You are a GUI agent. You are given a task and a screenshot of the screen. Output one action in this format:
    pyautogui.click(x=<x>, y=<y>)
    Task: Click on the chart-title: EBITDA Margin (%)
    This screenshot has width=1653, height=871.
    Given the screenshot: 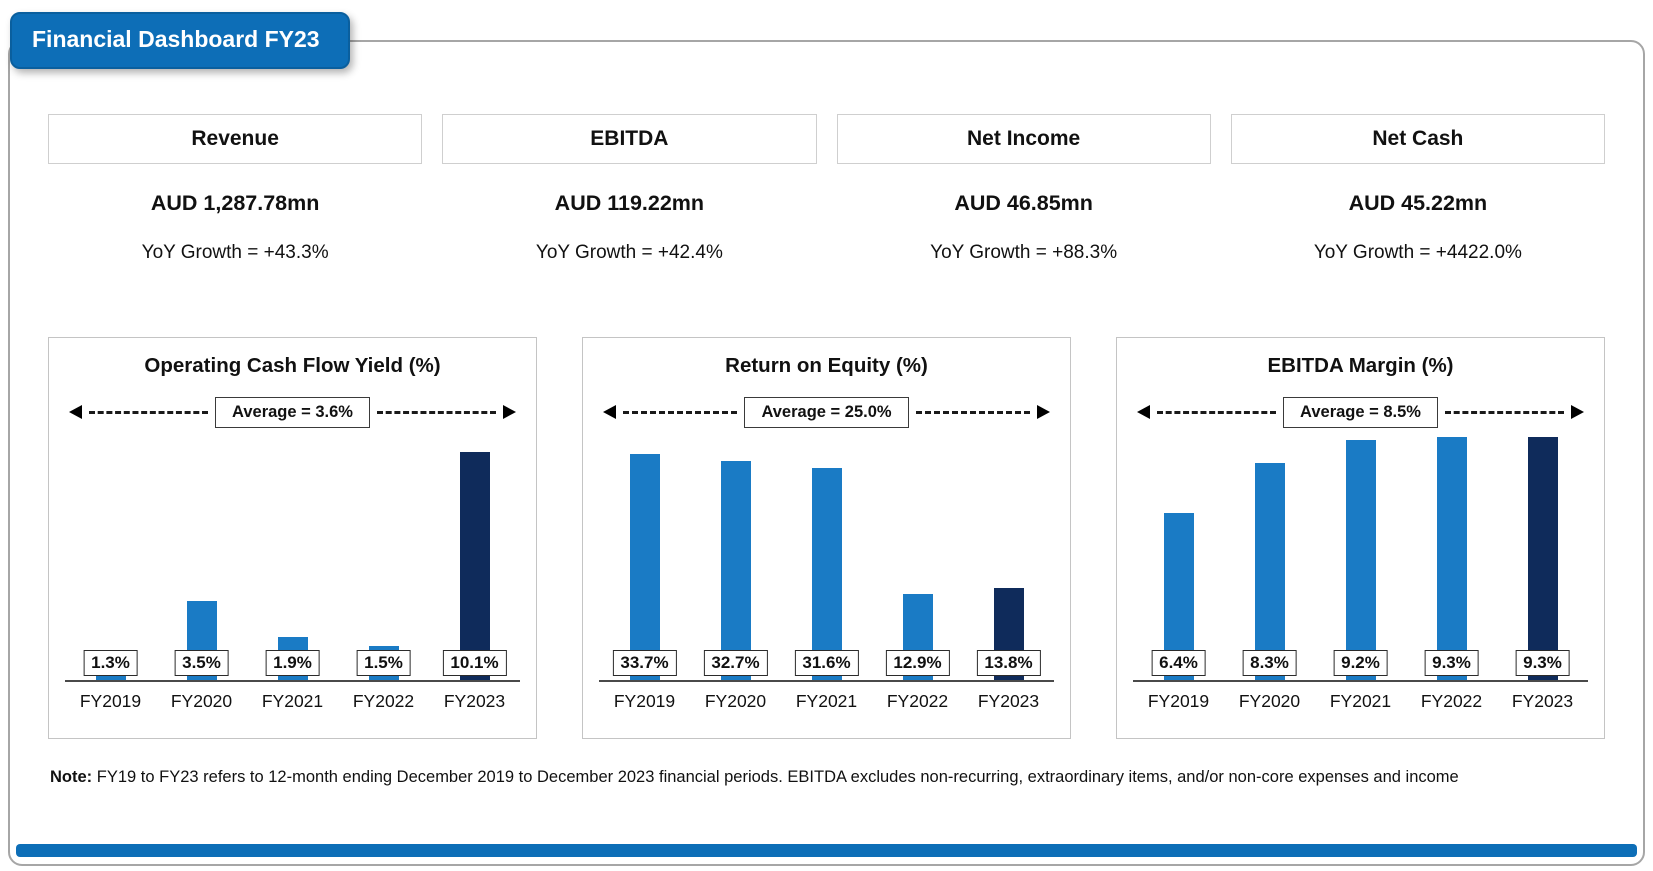 What is the action you would take?
    pyautogui.click(x=1360, y=365)
    